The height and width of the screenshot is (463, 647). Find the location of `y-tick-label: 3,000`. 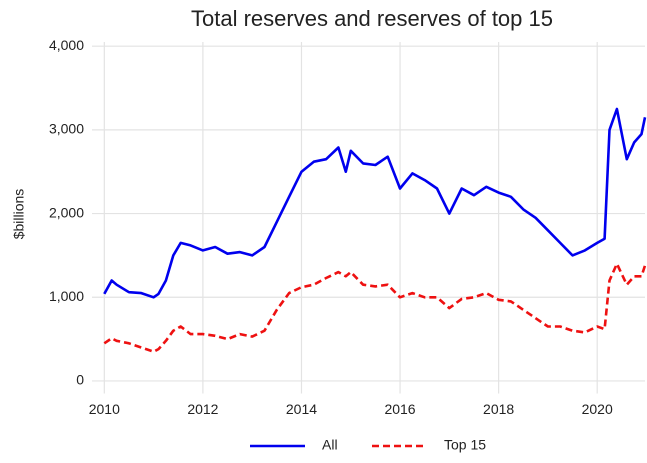

y-tick-label: 3,000 is located at coordinates (66, 129).